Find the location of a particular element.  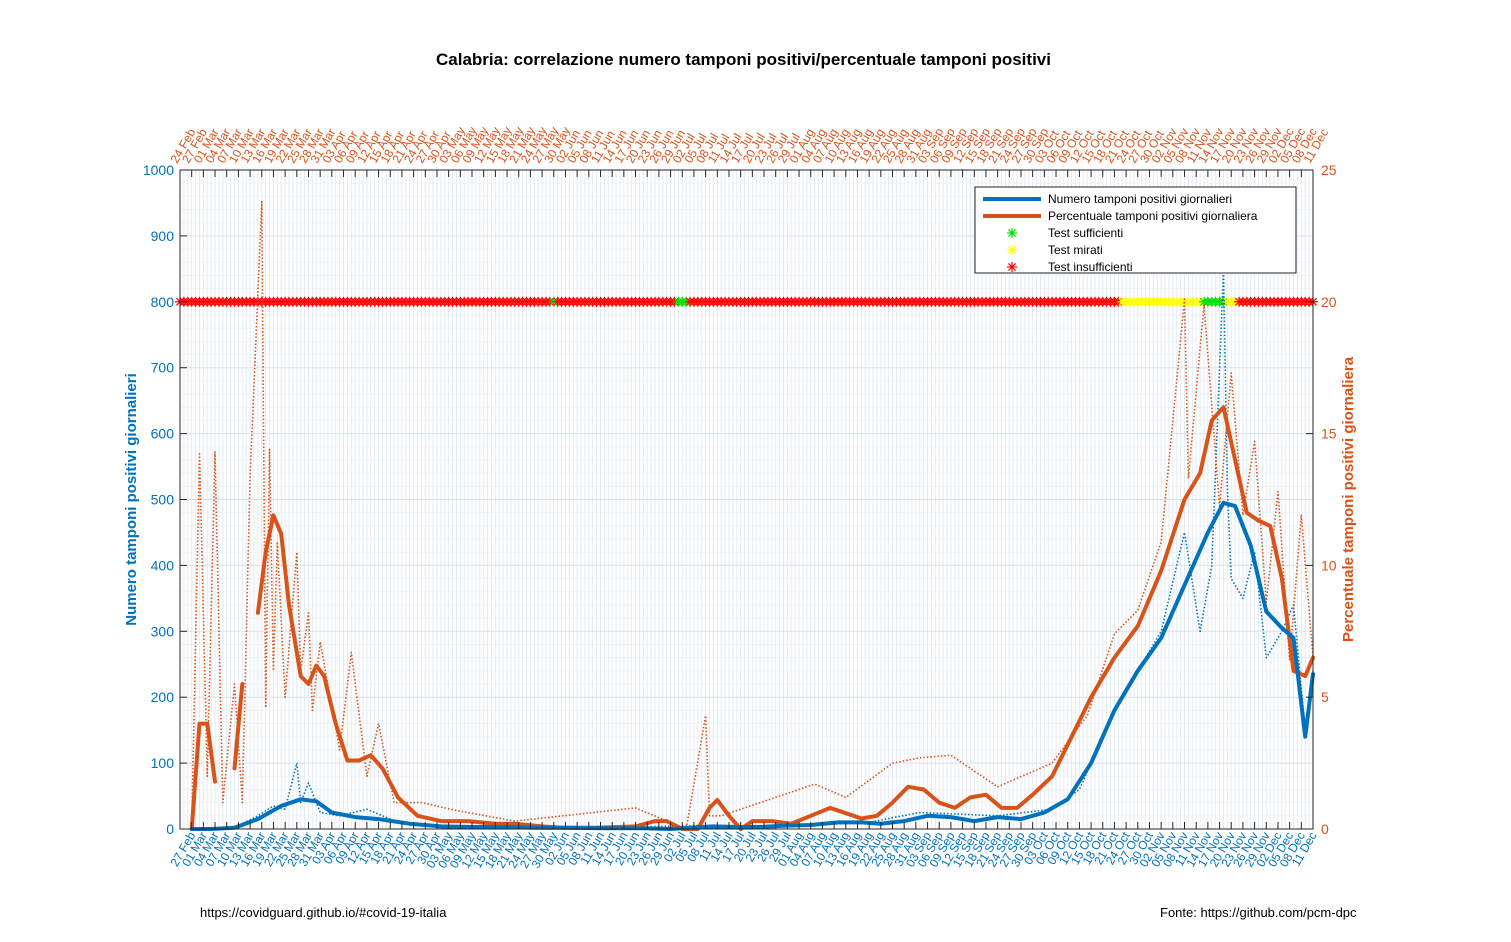

right-y-tick-label: 25 is located at coordinates (1329, 170).